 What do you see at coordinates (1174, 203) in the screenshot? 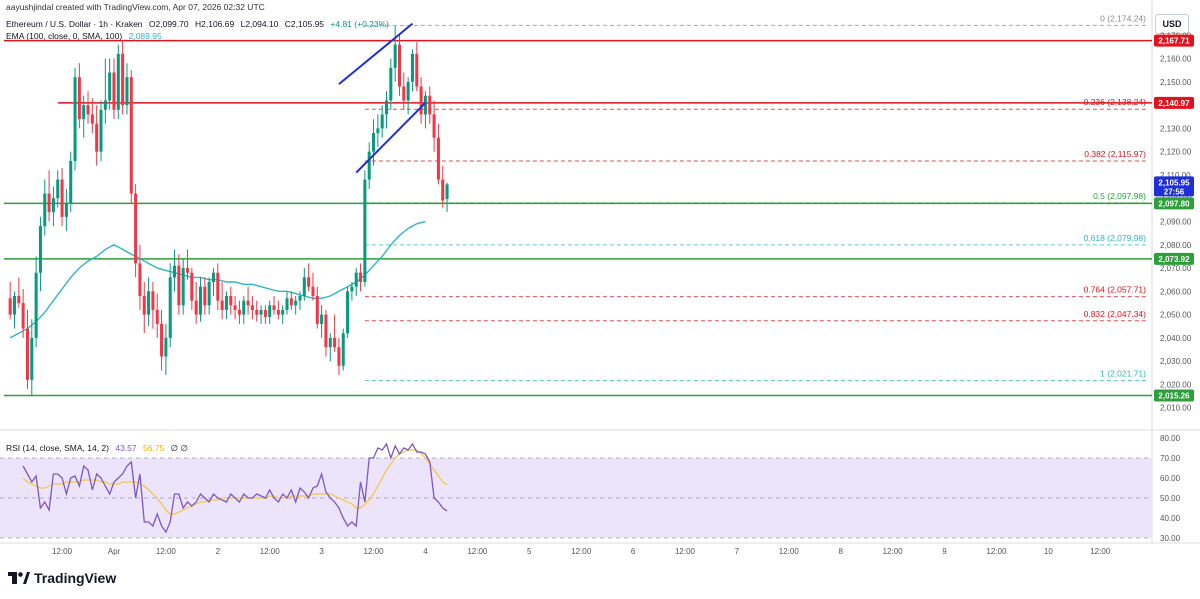
I see `price-level-badge-label: 2,097.80` at bounding box center [1174, 203].